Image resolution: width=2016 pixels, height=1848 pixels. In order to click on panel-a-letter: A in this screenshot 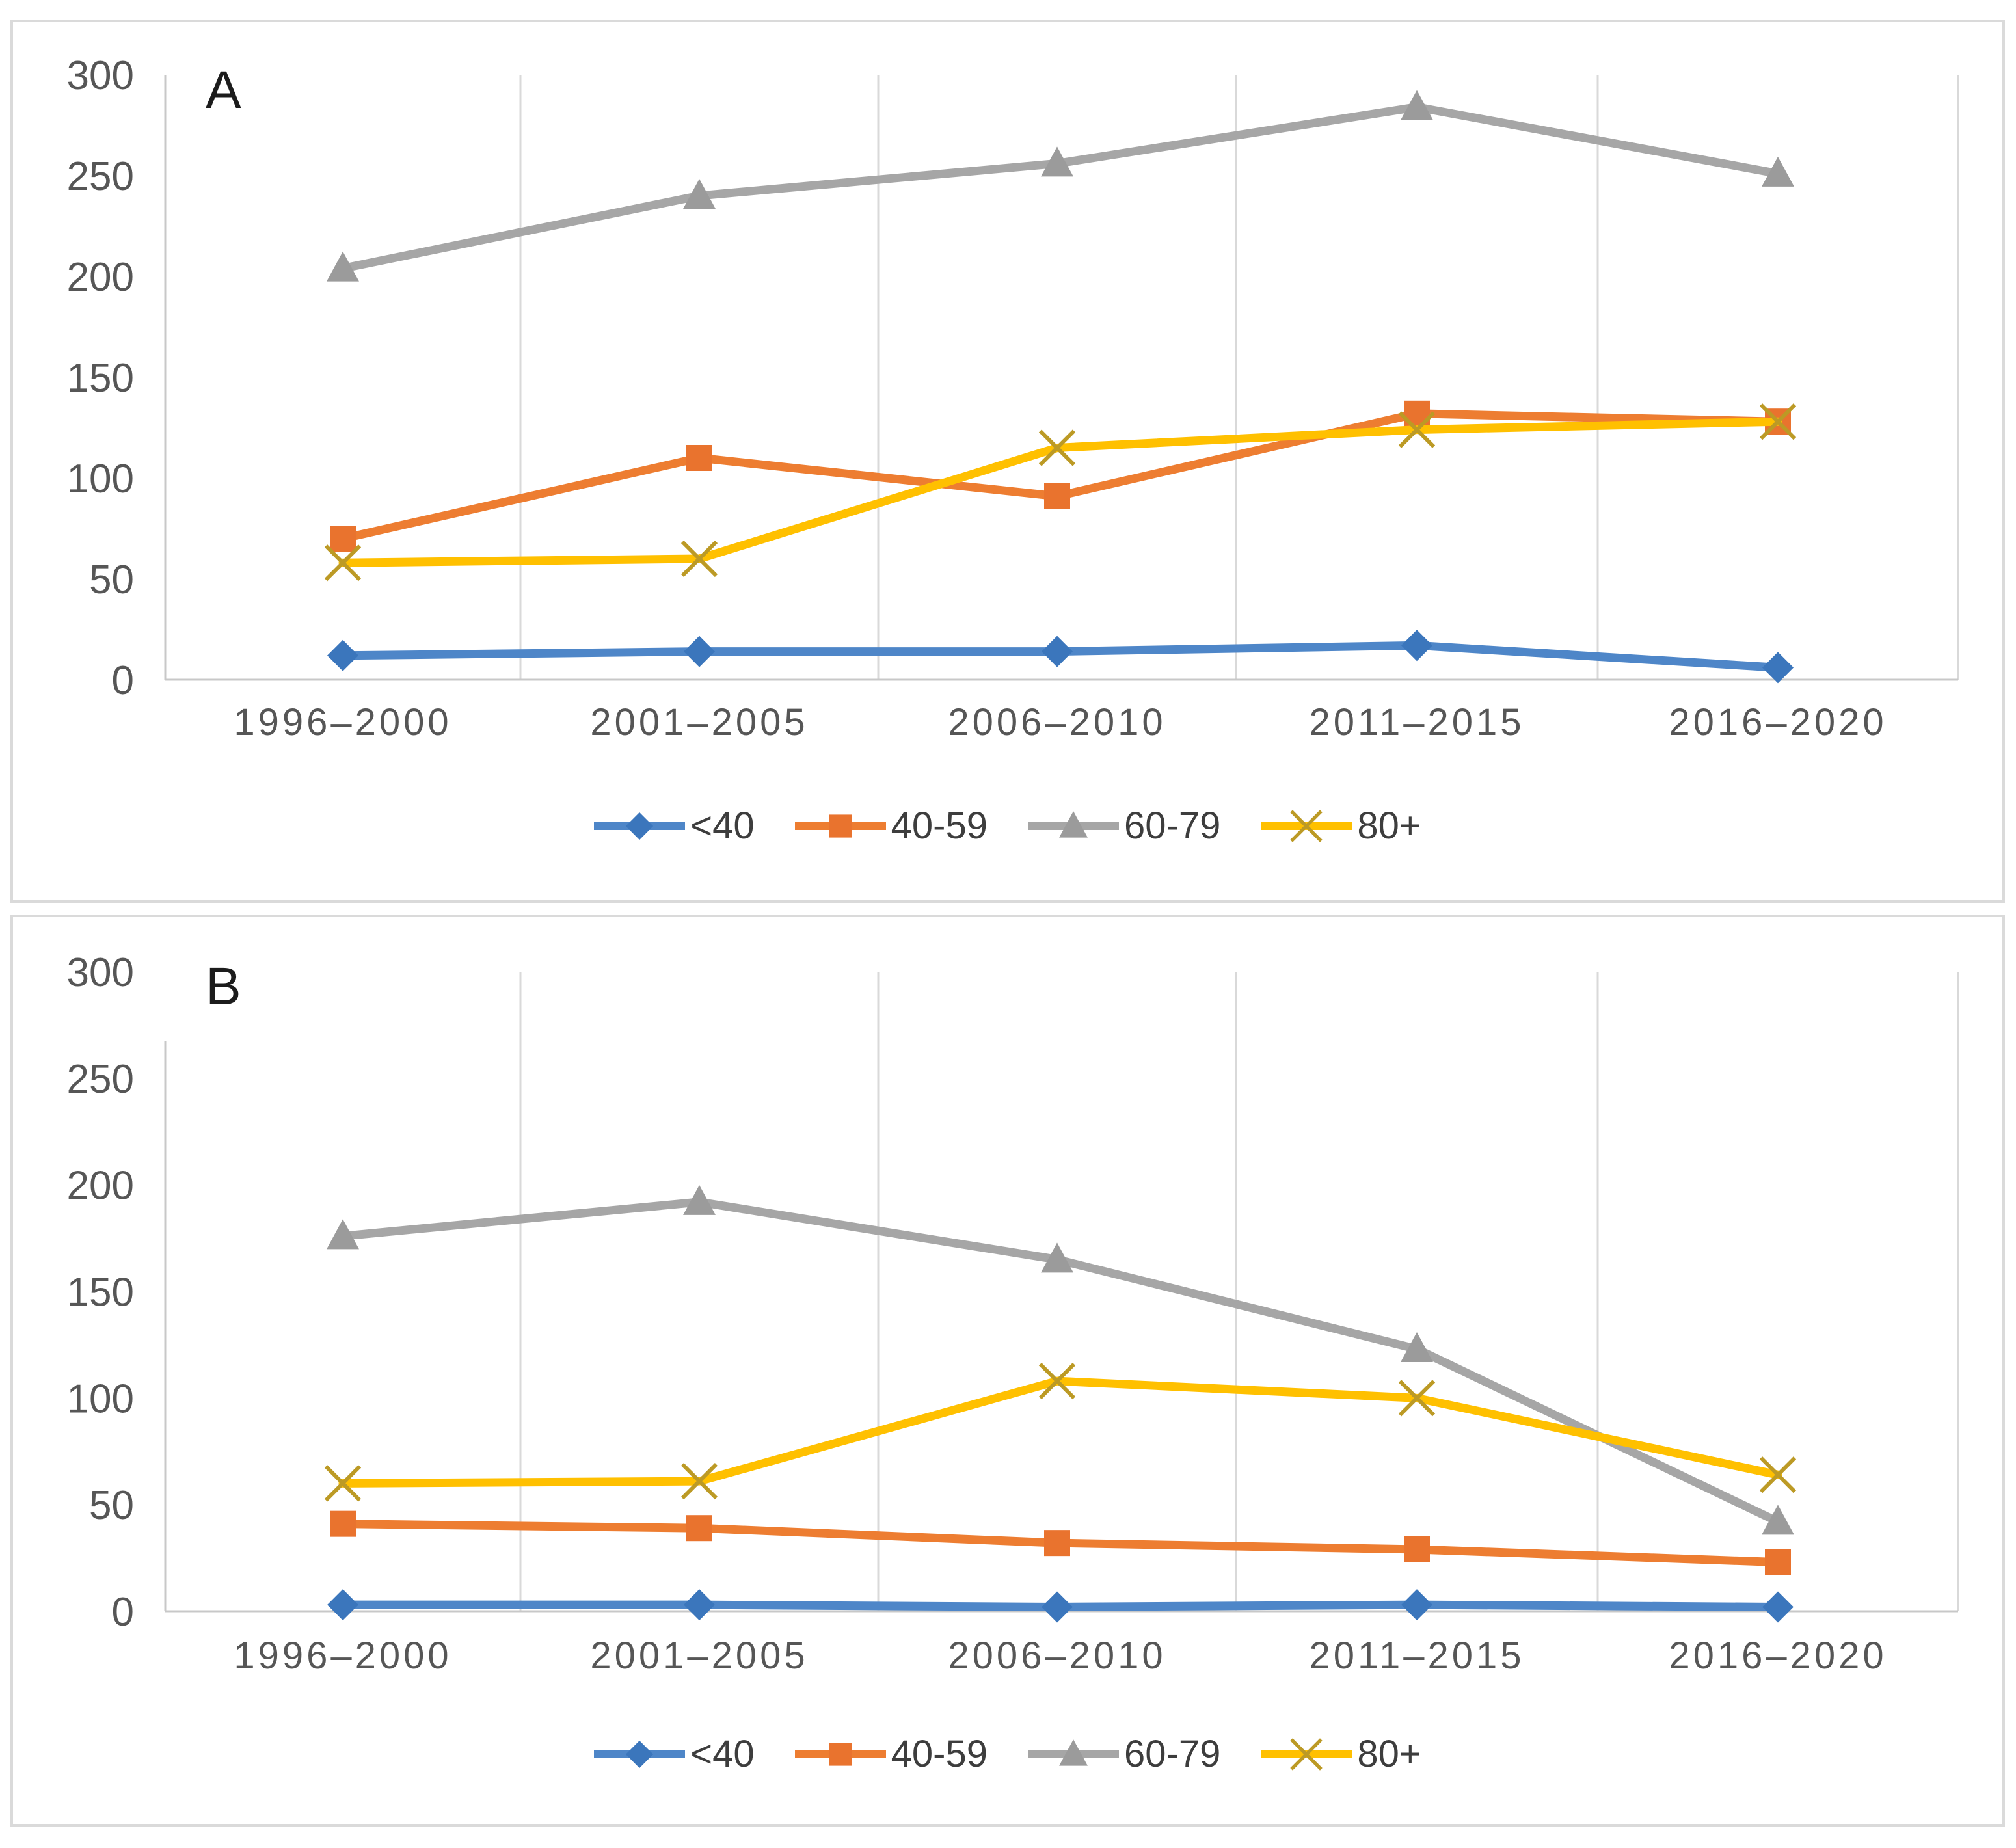, I will do `click(223, 90)`.